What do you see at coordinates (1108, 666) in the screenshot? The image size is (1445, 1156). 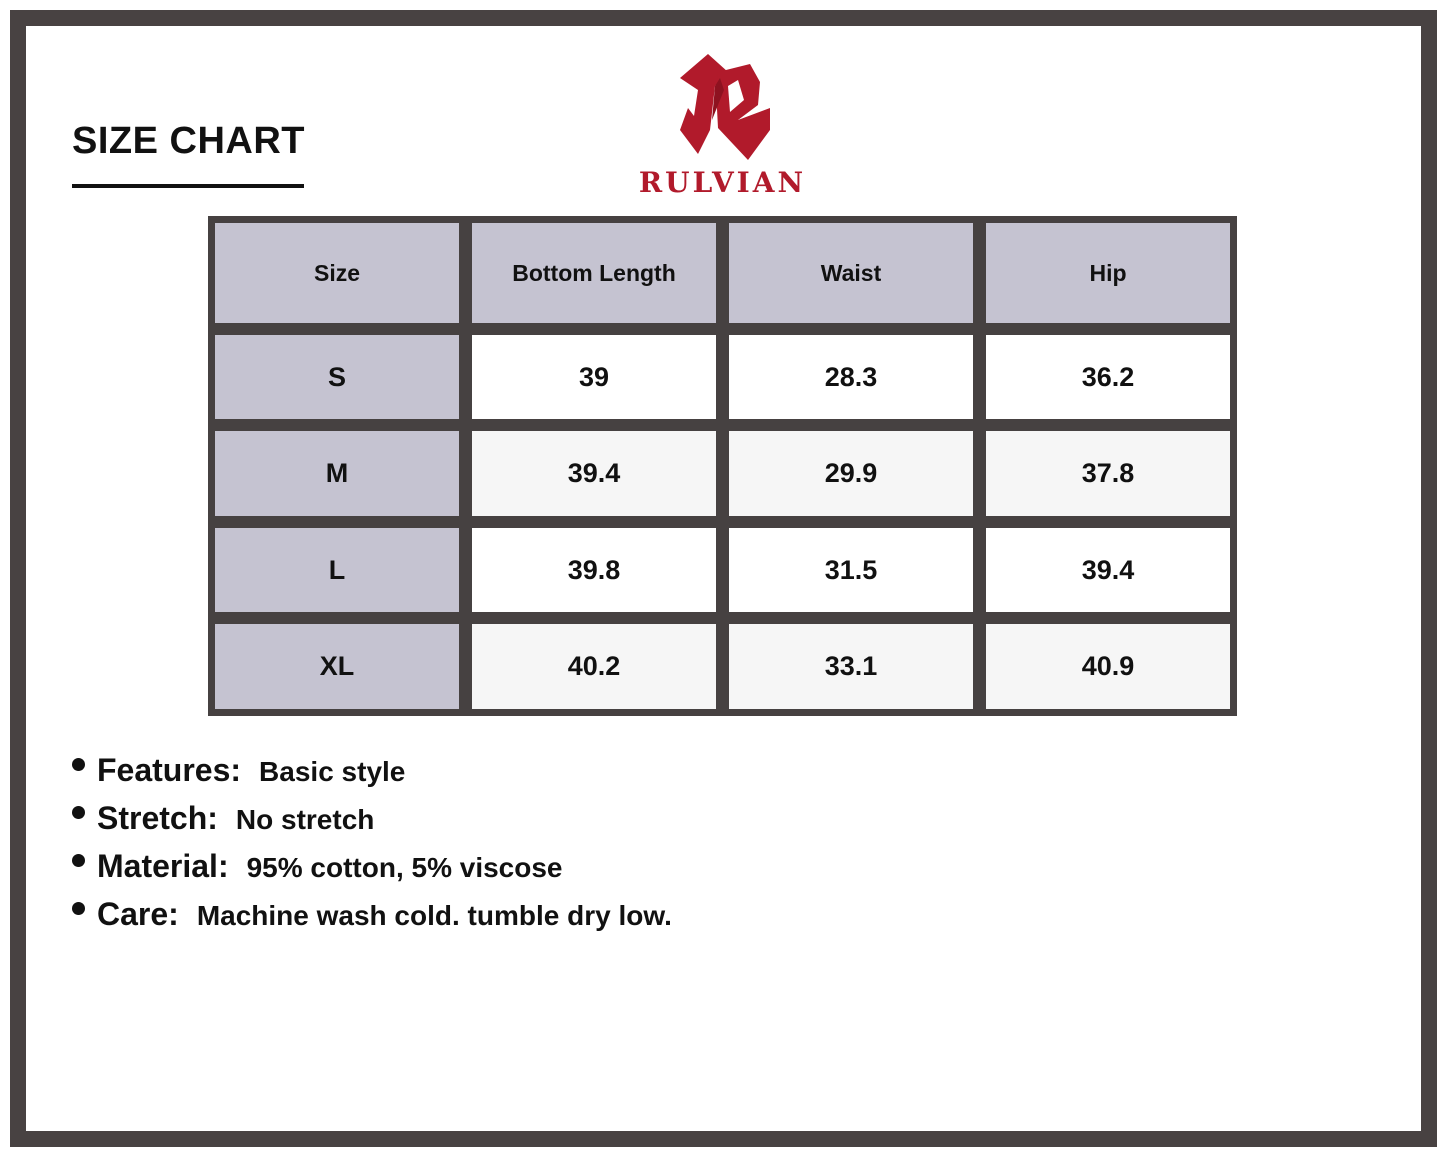 I see `table-cell: 40.9` at bounding box center [1108, 666].